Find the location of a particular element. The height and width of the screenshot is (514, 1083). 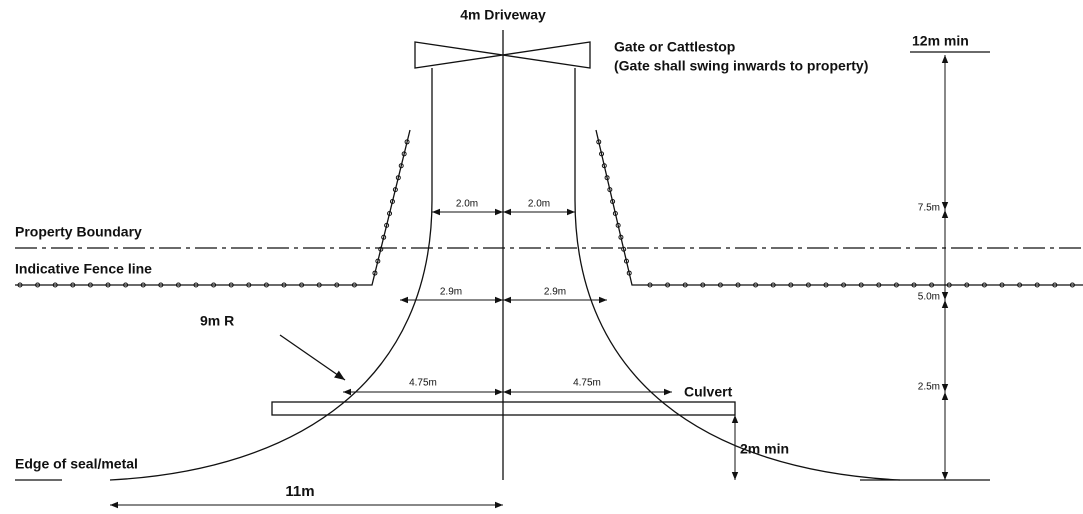

depth-label: 5.0m is located at coordinates (929, 297).